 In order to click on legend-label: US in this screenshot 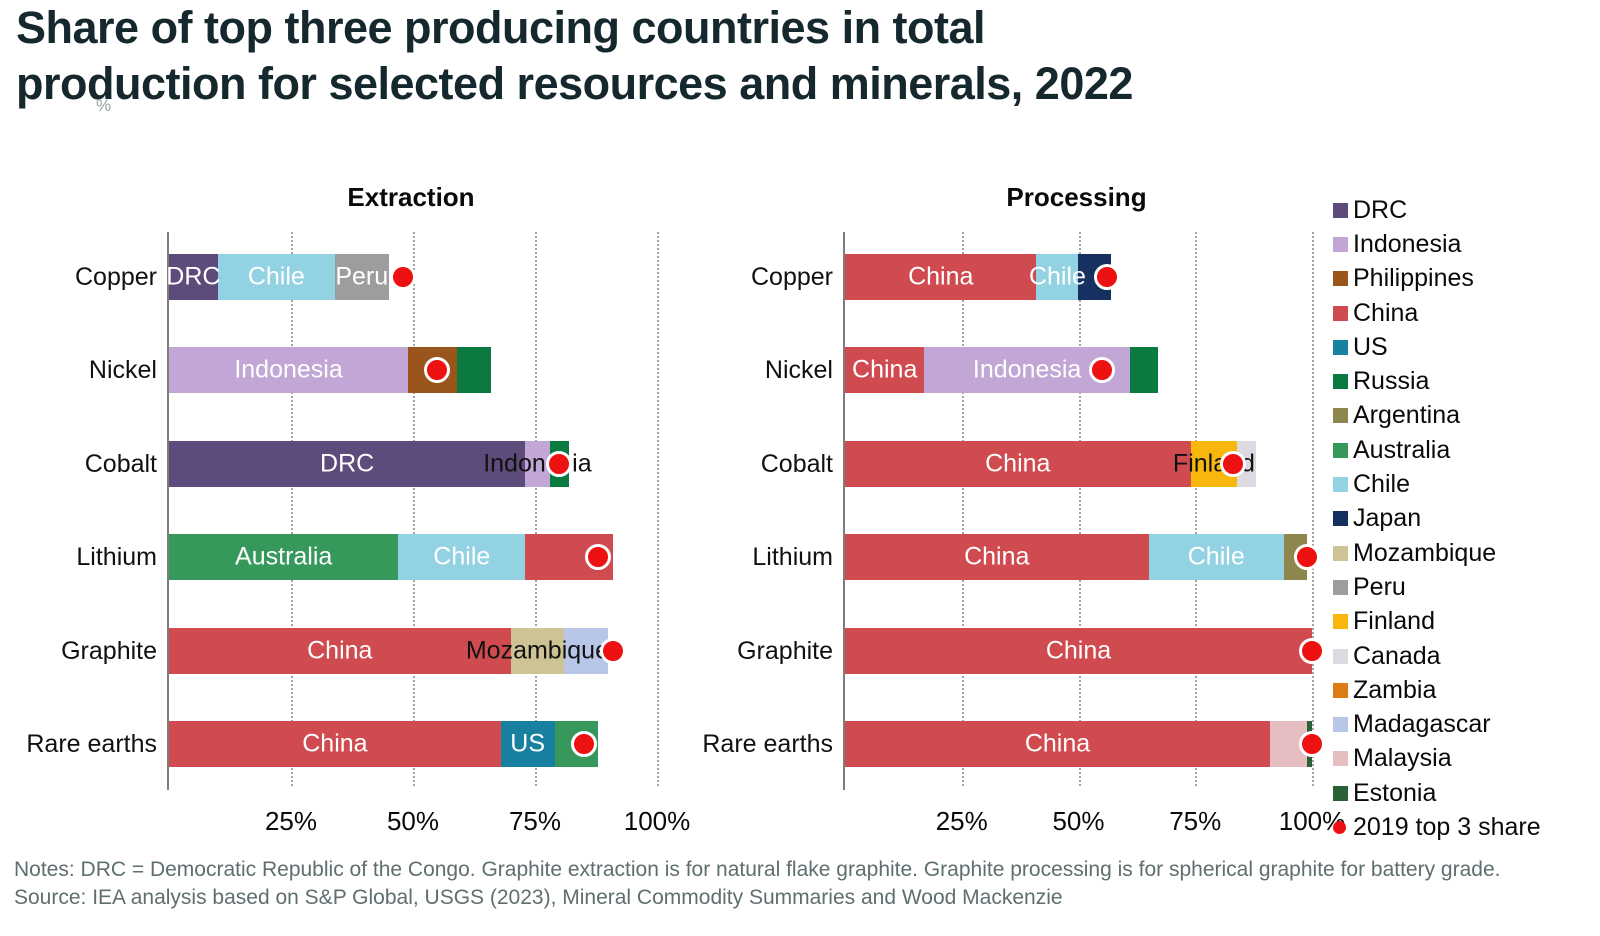, I will do `click(1370, 346)`.